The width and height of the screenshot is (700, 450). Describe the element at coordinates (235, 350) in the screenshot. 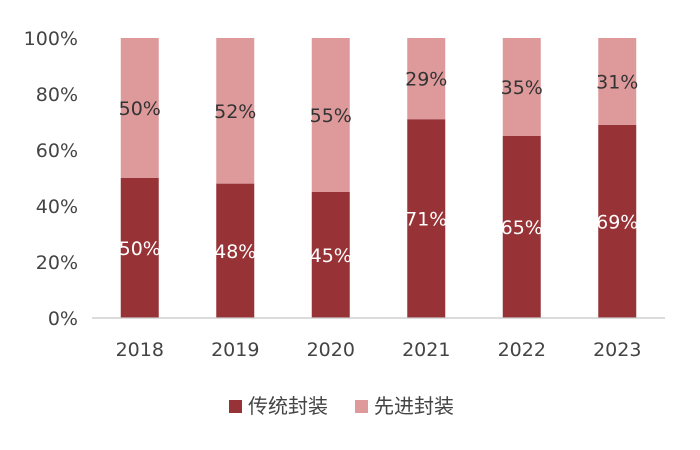

I see `x-tick-label: 2019` at that location.